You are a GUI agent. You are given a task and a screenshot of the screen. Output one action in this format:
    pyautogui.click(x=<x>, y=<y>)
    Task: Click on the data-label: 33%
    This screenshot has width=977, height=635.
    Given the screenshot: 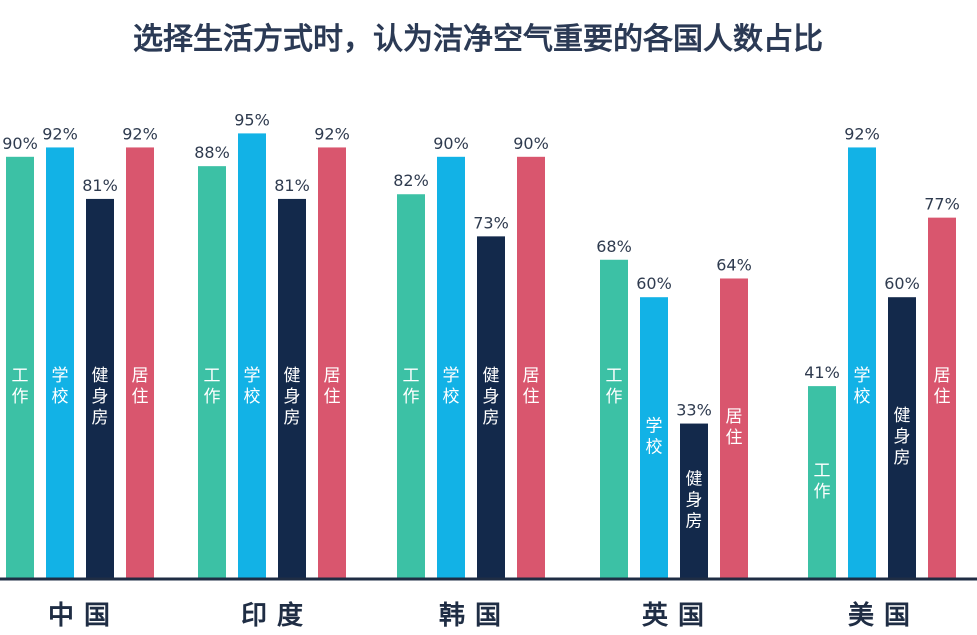 What is the action you would take?
    pyautogui.click(x=694, y=410)
    